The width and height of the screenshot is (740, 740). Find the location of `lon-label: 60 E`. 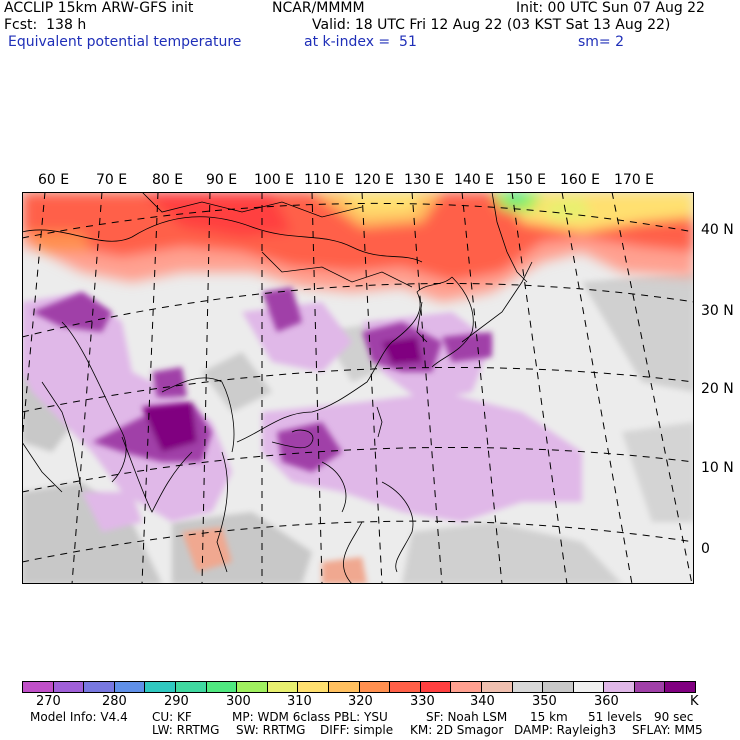

lon-label: 60 E is located at coordinates (54, 180).